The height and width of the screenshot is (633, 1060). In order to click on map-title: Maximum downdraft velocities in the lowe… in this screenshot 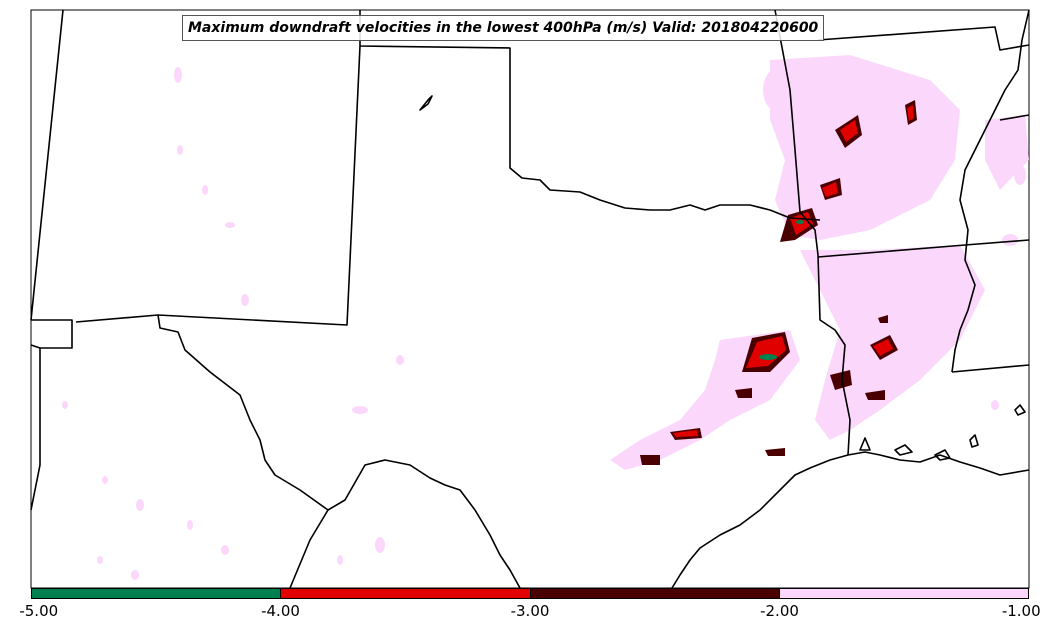, I will do `click(503, 28)`.